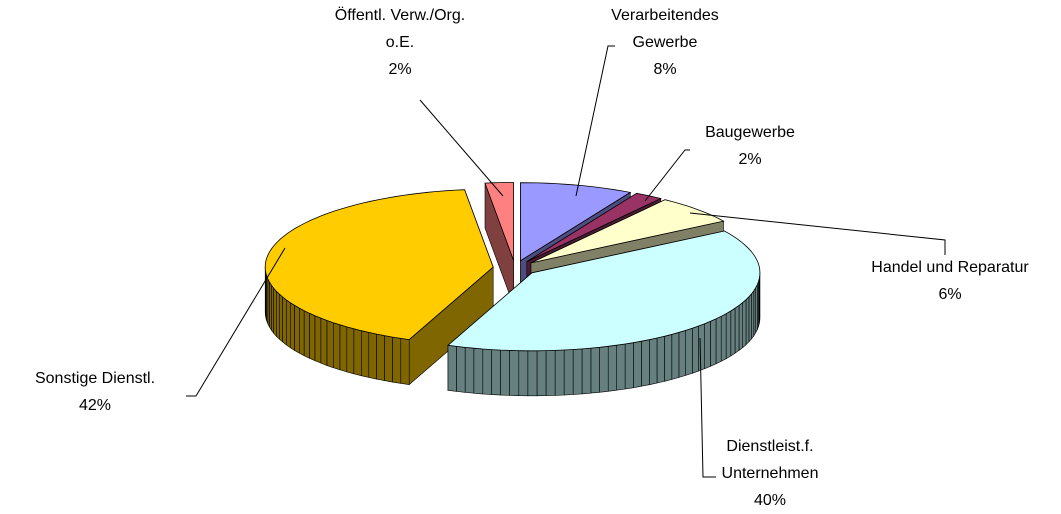 The height and width of the screenshot is (514, 1061). What do you see at coordinates (750, 132) in the screenshot?
I see `slice-label: Baugewerbe` at bounding box center [750, 132].